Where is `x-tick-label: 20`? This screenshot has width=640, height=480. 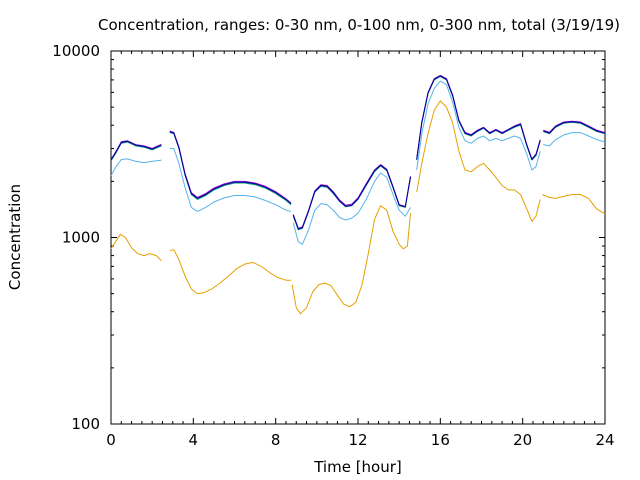 x-tick-label: 20 is located at coordinates (522, 440).